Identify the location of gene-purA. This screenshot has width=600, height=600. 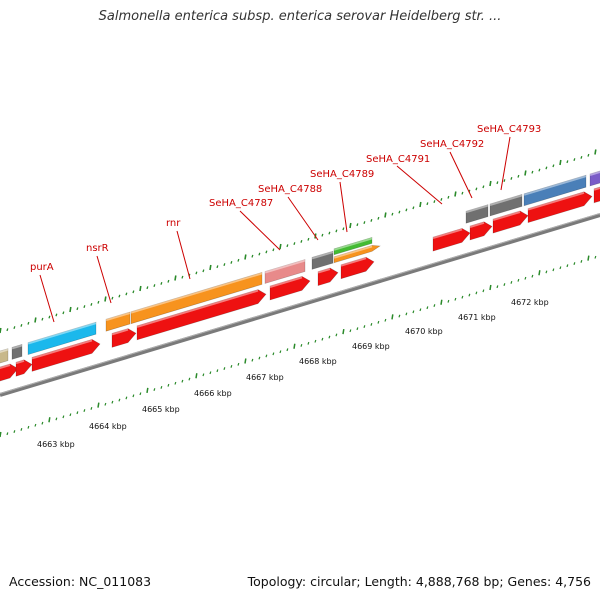
(62, 338).